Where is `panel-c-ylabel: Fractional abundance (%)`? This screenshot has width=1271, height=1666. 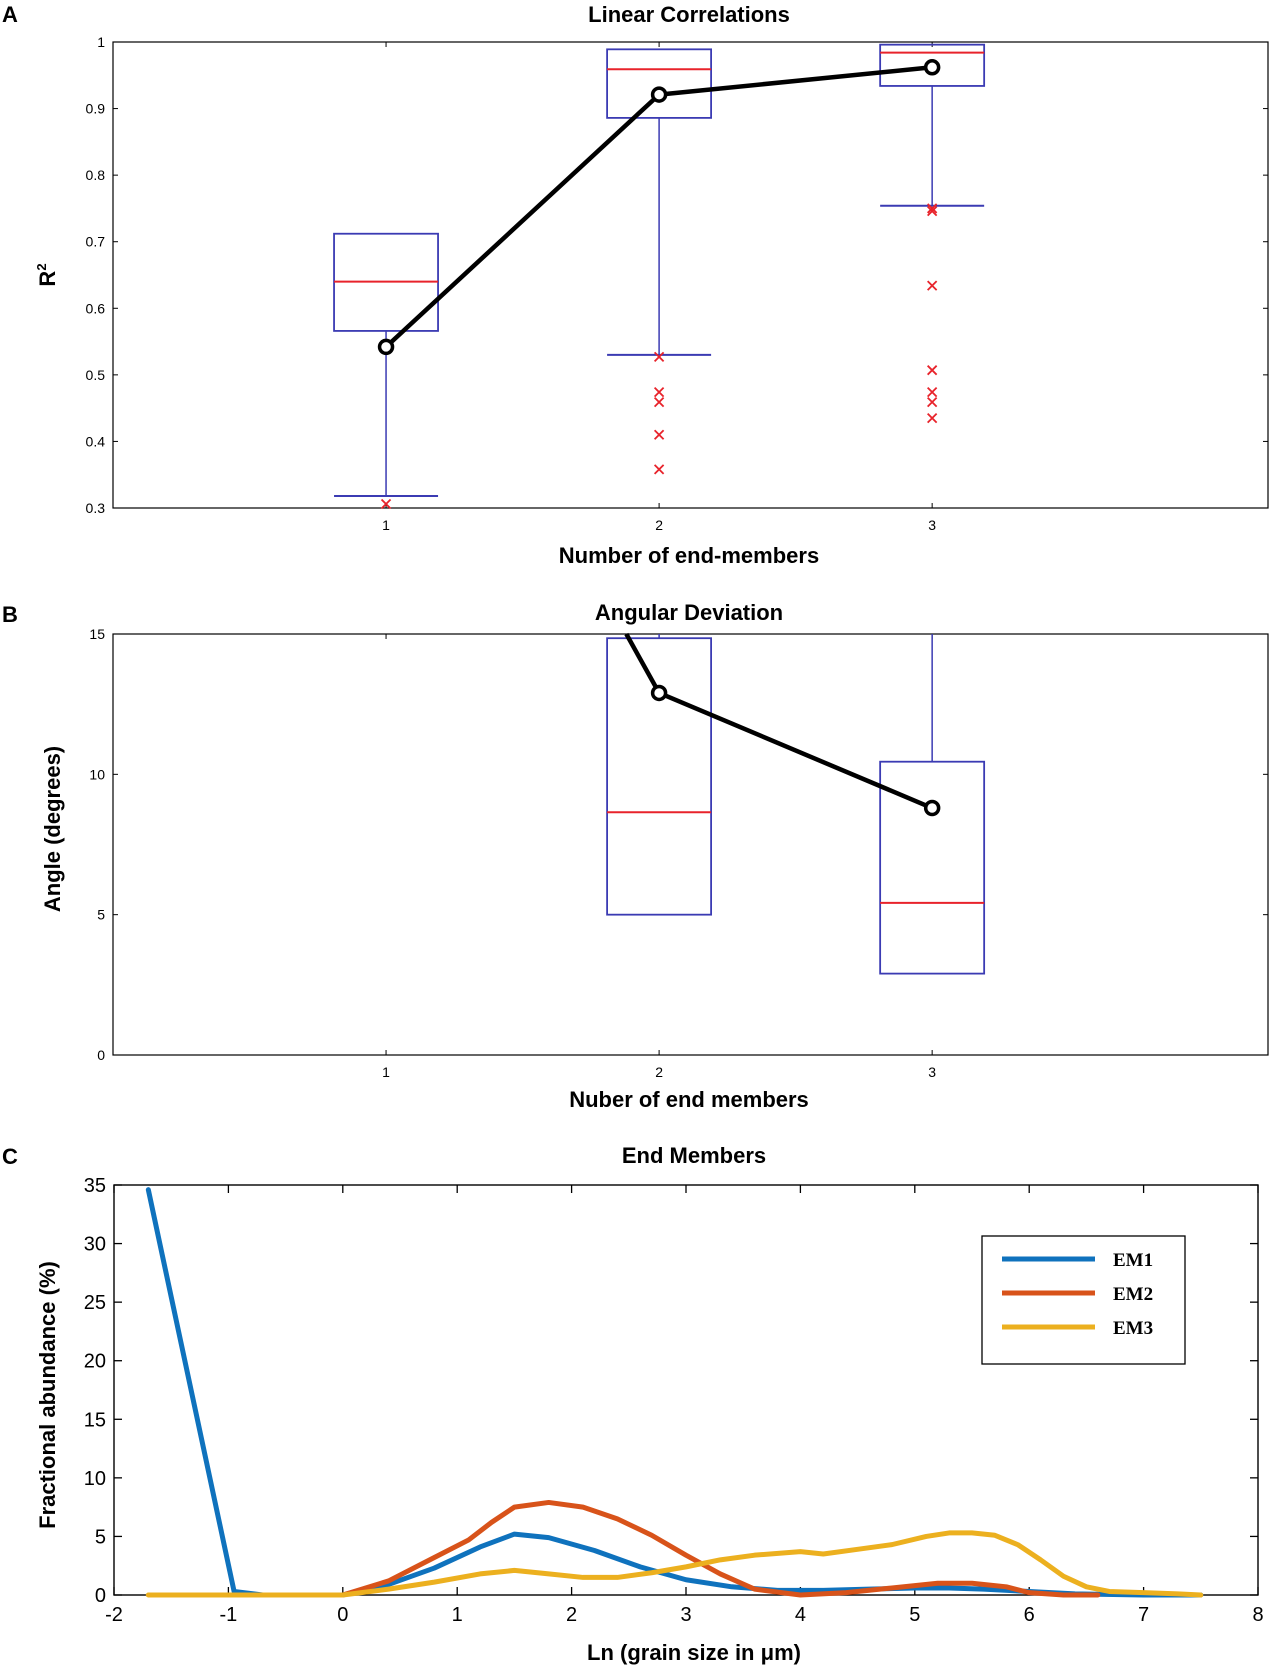
panel-c-ylabel: Fractional abundance (%) is located at coordinates (47, 1395).